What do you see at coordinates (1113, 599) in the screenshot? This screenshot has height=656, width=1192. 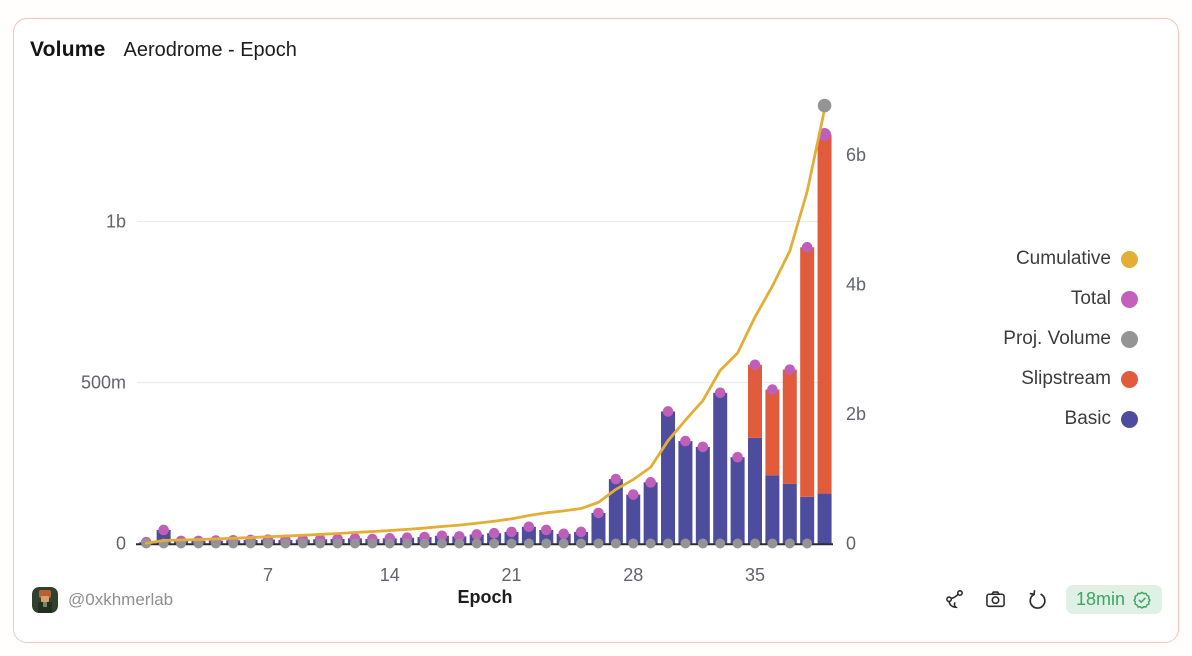 I see `refresh-age-badge: 18min` at bounding box center [1113, 599].